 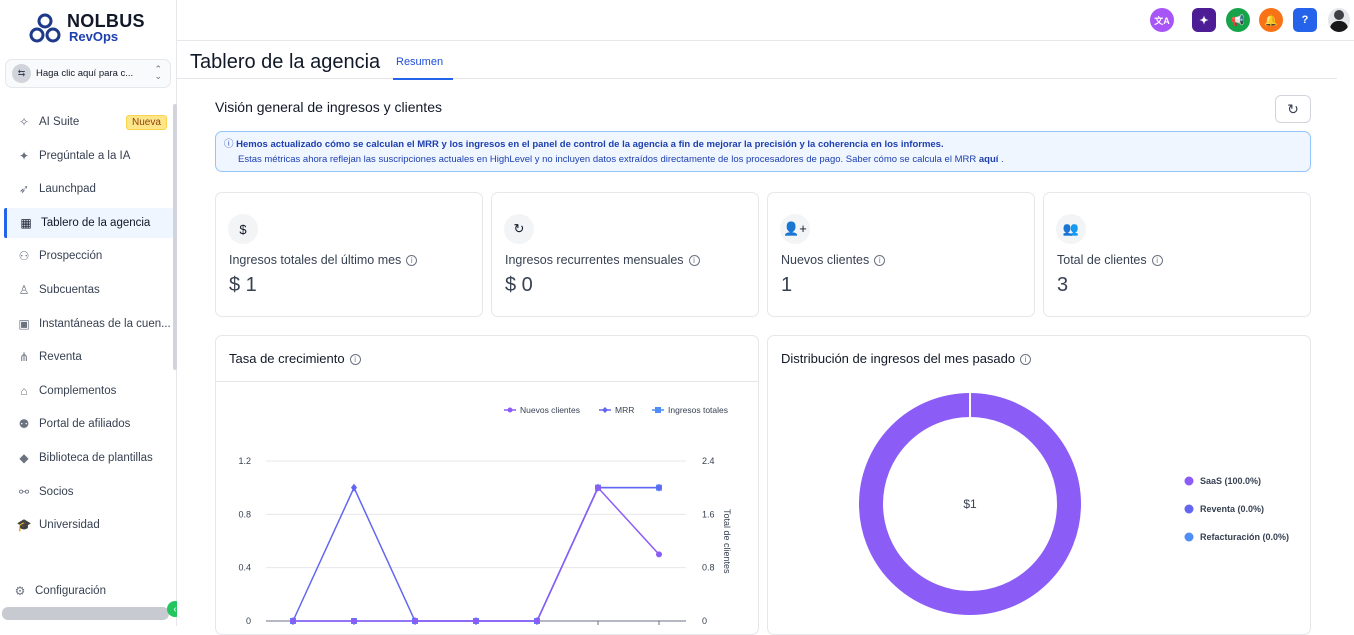 What do you see at coordinates (85, 613) in the screenshot?
I see `sidebar-horizontal-scrollbar` at bounding box center [85, 613].